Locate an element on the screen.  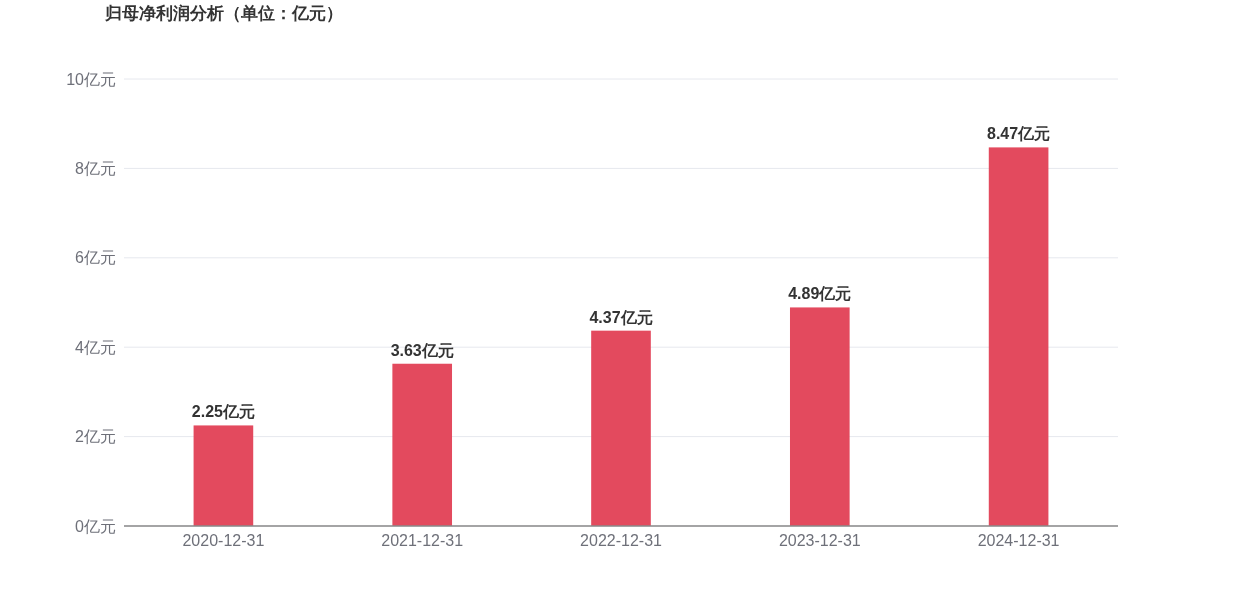
x-tick-label: 2020-12-31 is located at coordinates (223, 540).